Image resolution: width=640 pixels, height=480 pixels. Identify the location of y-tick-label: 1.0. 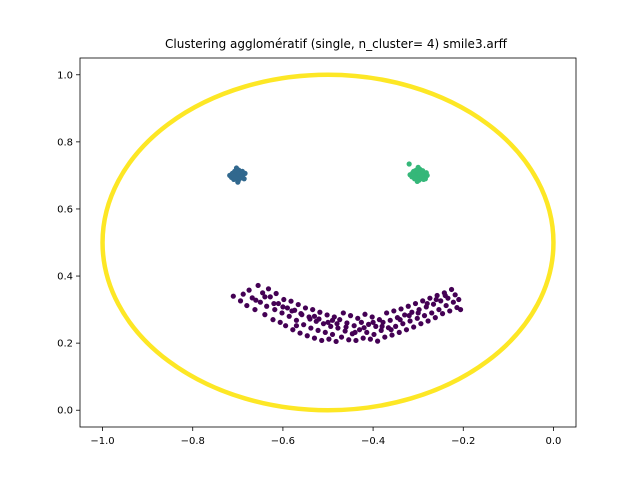
(65, 75).